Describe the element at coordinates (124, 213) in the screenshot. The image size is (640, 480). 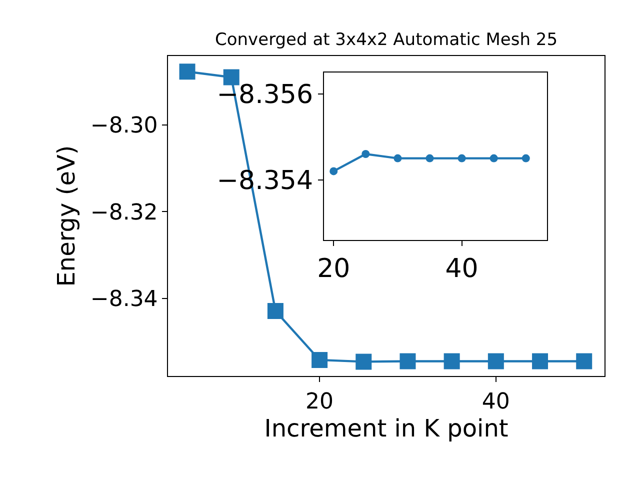
I see `y-tick-label: −8.32` at that location.